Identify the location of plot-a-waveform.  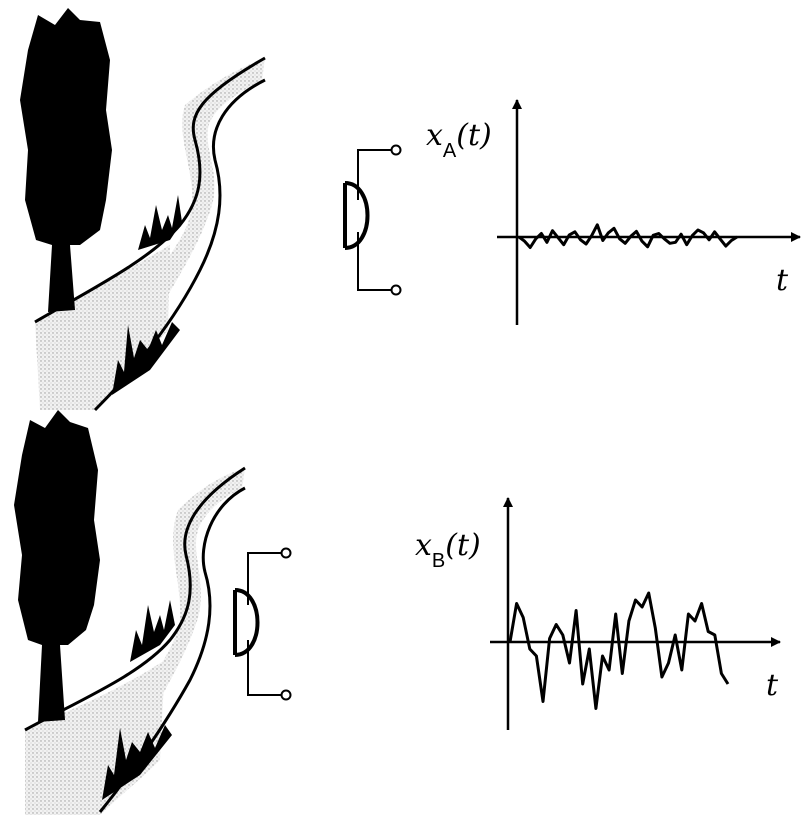
(628, 236).